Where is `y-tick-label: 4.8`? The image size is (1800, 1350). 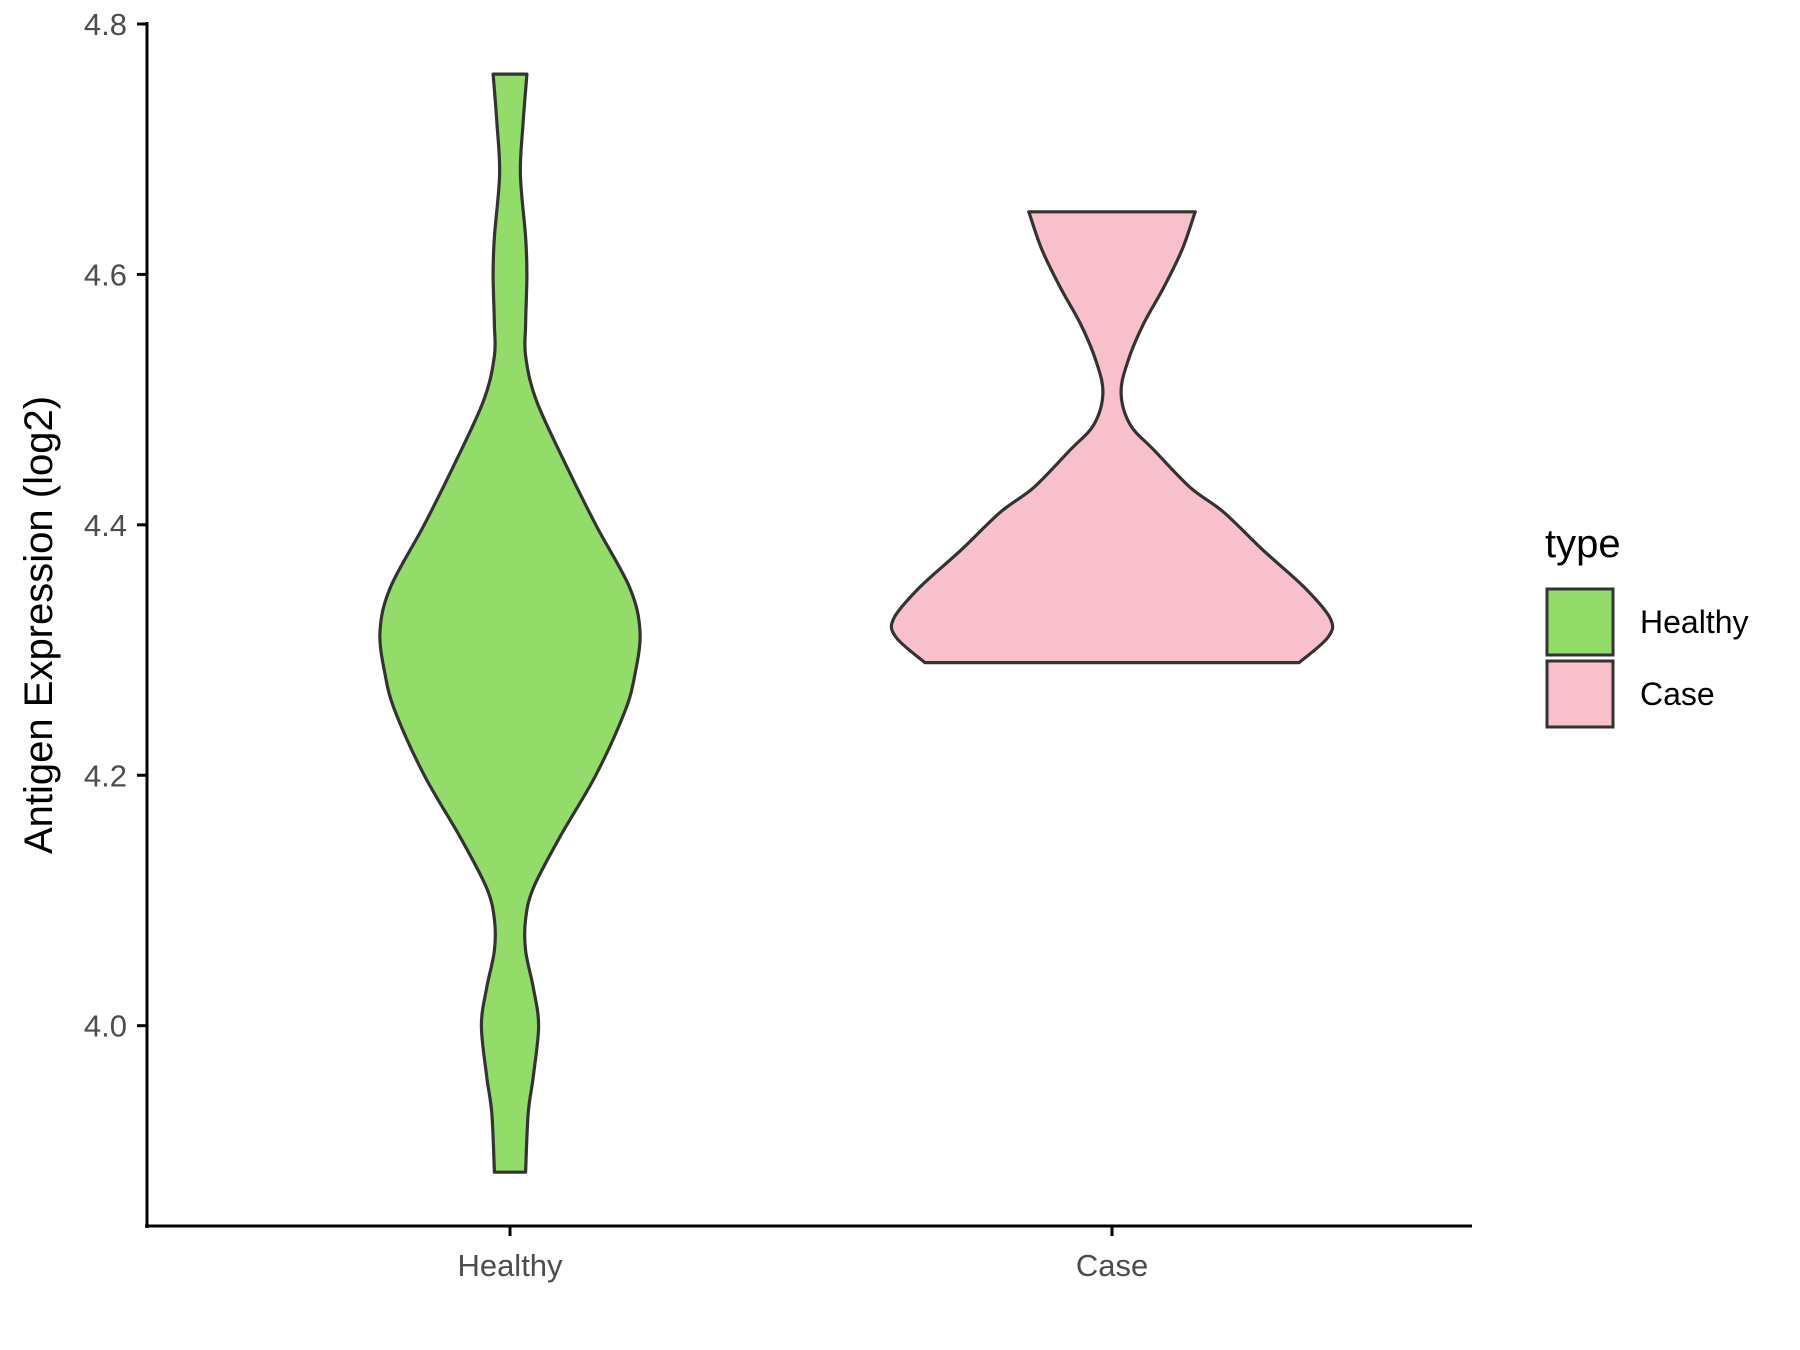
y-tick-label: 4.8 is located at coordinates (105, 24).